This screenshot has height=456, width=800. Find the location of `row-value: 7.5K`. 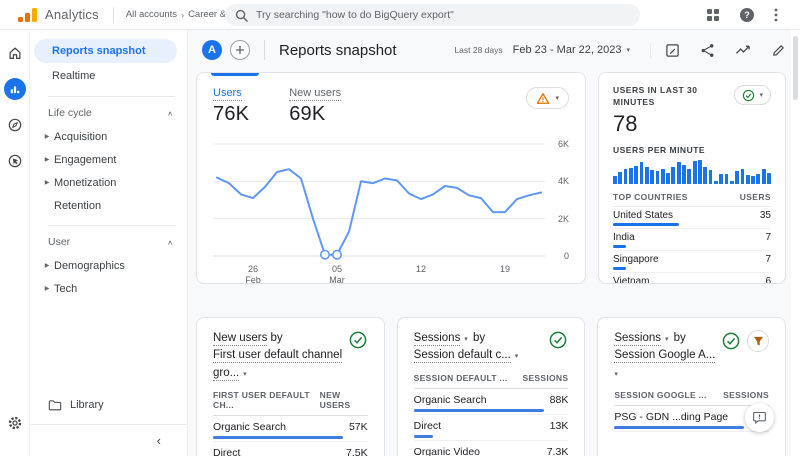

row-value: 7.5K is located at coordinates (357, 451).